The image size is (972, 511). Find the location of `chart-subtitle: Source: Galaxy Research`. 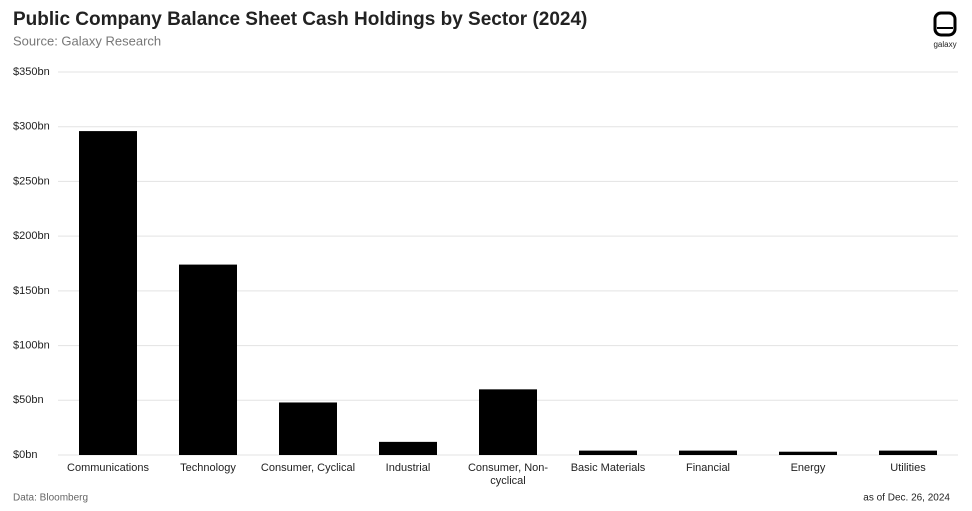

chart-subtitle: Source: Galaxy Research is located at coordinates (87, 40).